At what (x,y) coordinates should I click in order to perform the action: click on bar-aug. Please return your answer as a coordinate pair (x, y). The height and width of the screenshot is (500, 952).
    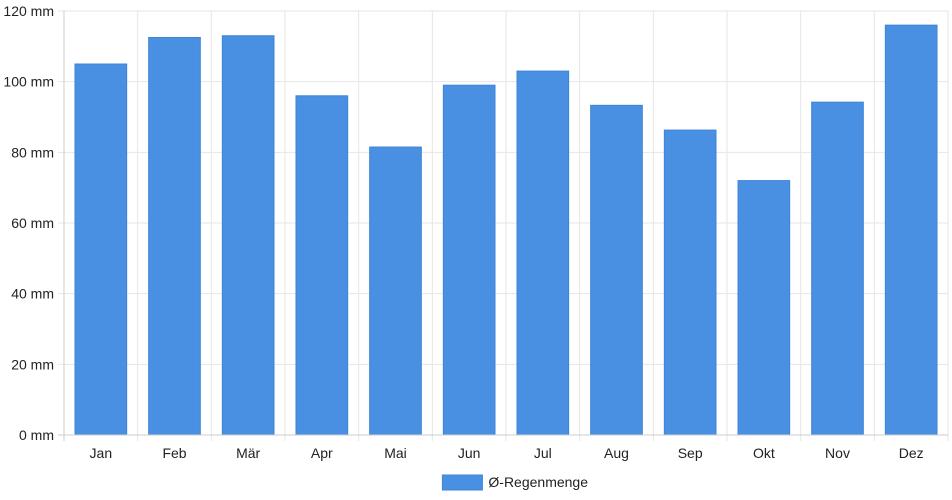
    Looking at the image, I should click on (616, 270).